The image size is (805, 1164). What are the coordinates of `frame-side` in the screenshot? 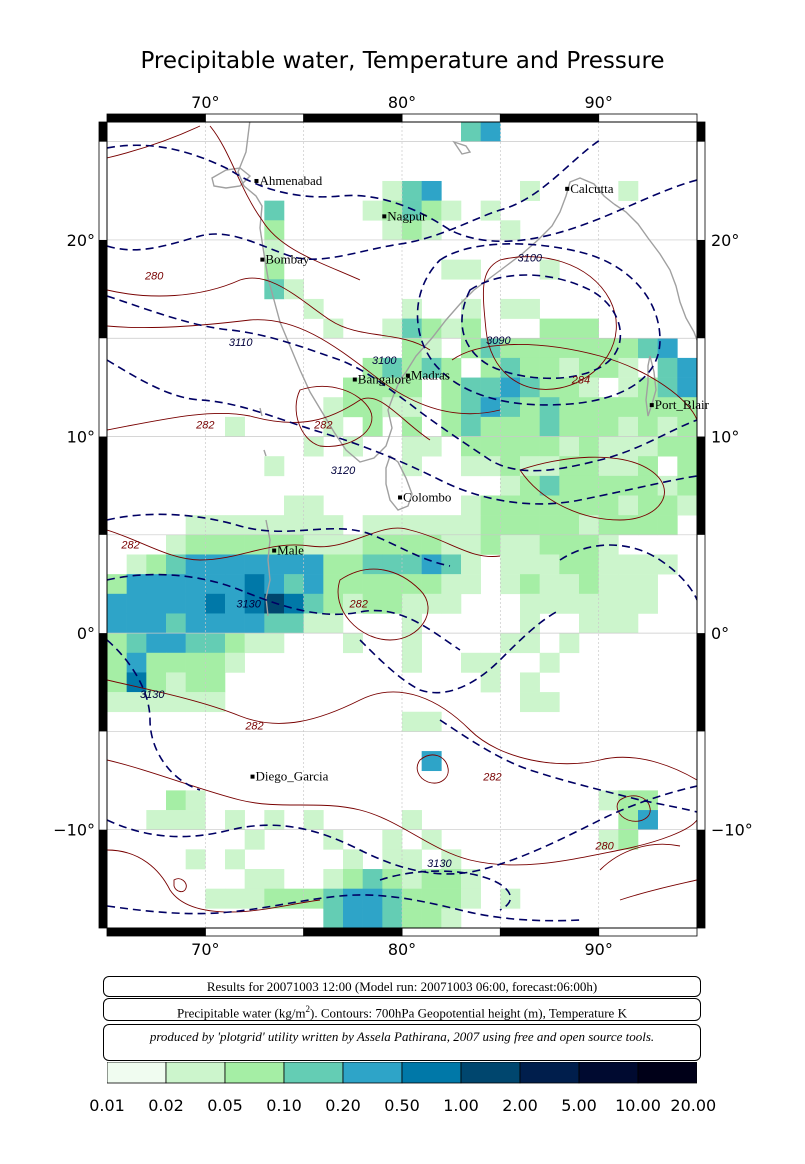 It's located at (701, 525).